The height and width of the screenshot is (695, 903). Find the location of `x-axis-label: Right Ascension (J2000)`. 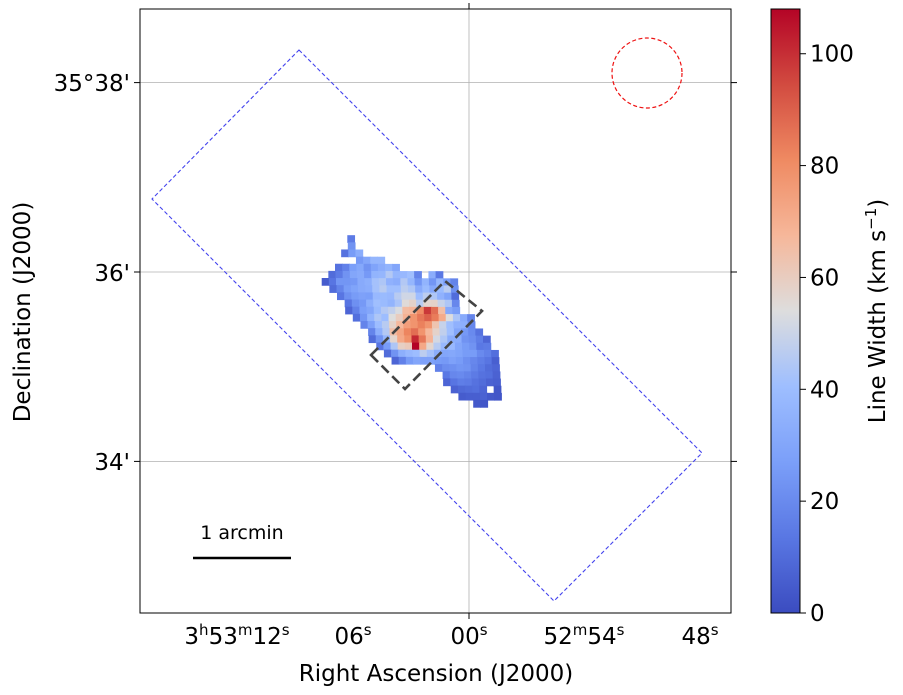

x-axis-label: Right Ascension (J2000) is located at coordinates (436, 674).